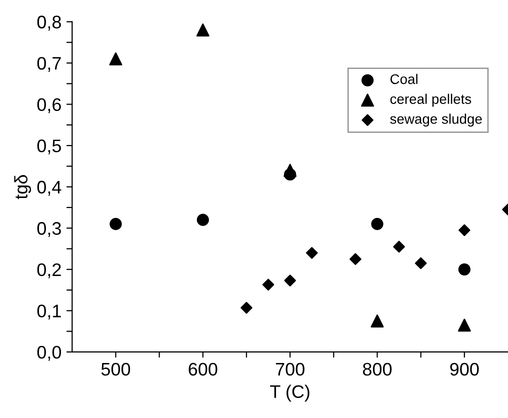 The height and width of the screenshot is (418, 508). I want to click on x-tick-label: 500, so click(115, 369).